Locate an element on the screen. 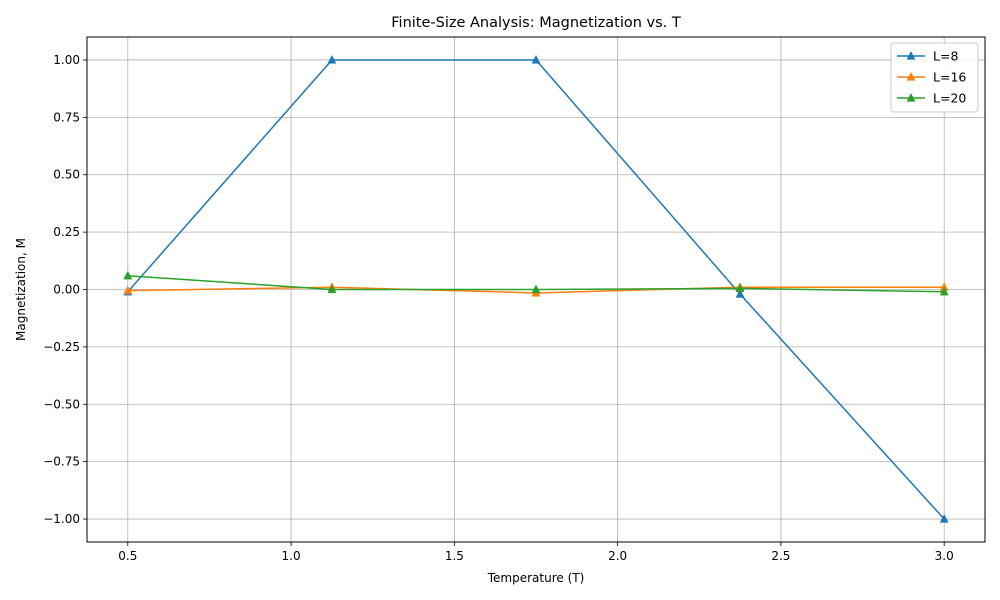 The width and height of the screenshot is (1000, 600). legend: L=8 L=16 L=20 is located at coordinates (934, 77).